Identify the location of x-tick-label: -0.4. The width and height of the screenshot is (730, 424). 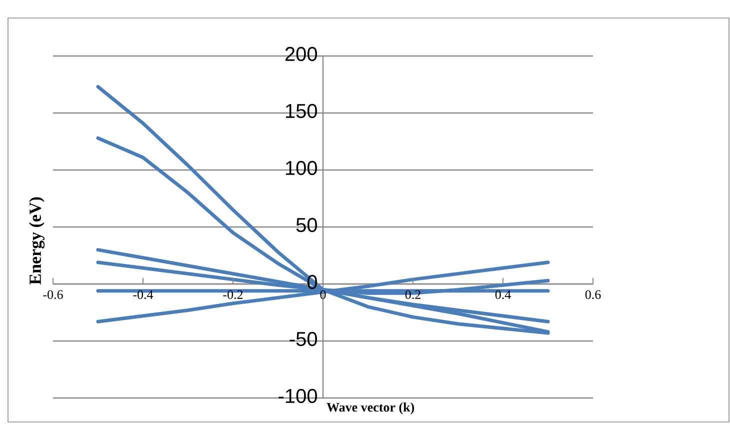
(143, 295).